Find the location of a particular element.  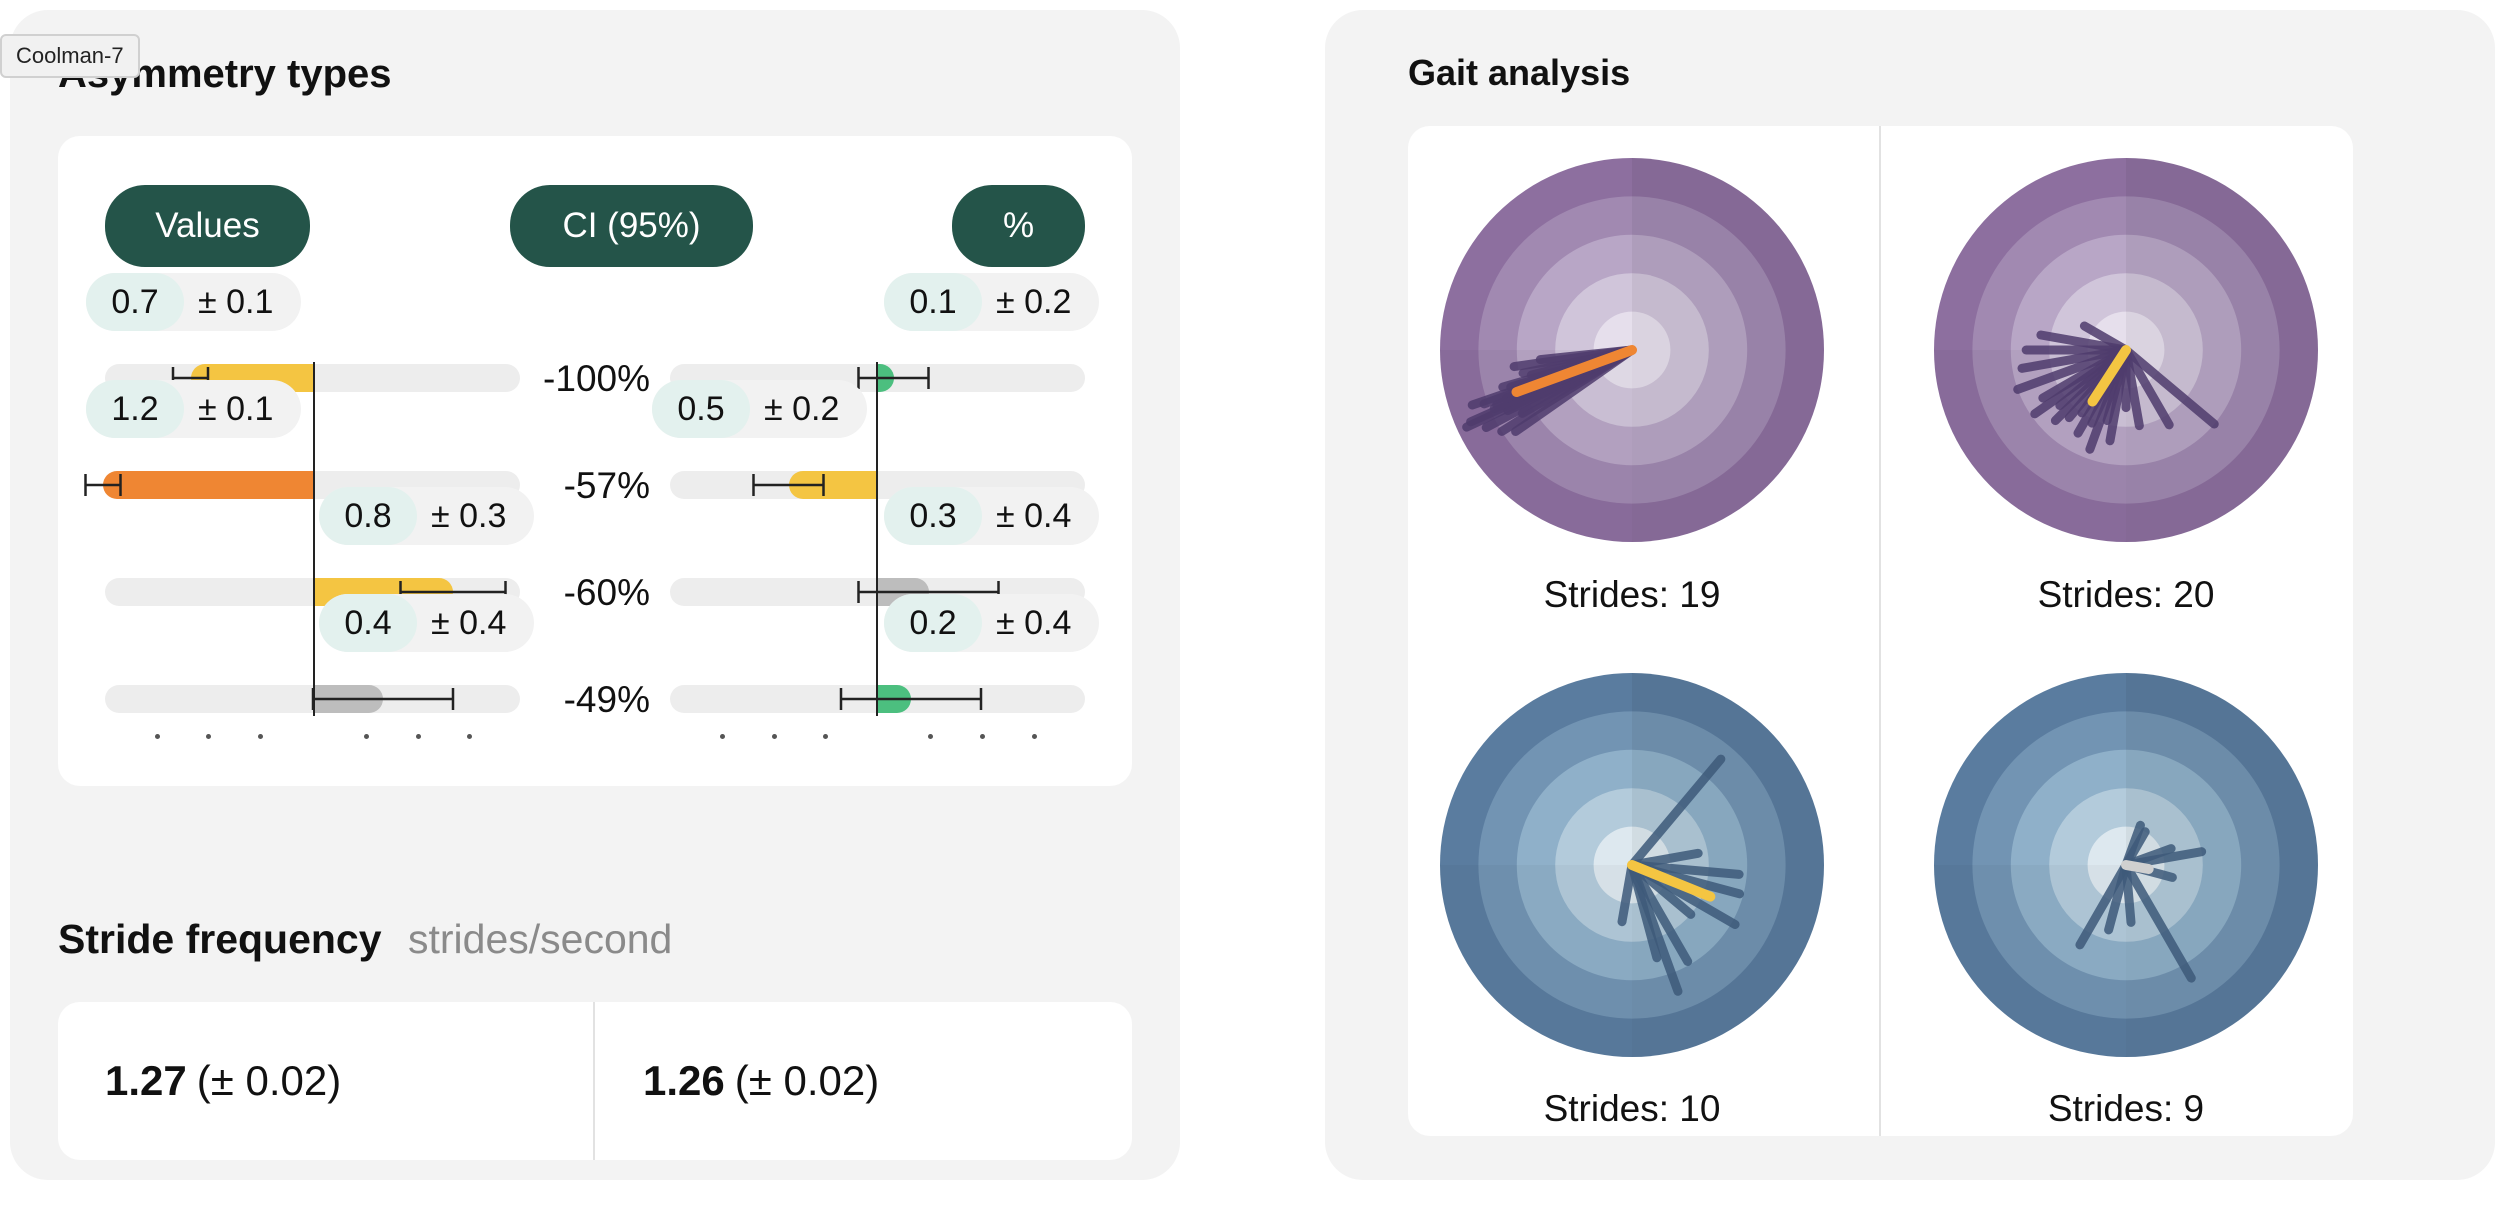

percent-header-button: % is located at coordinates (1018, 226).